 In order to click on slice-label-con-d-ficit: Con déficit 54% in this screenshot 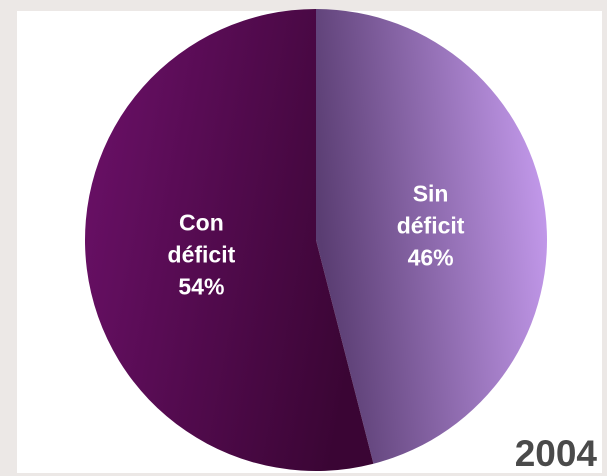, I will do `click(202, 254)`.